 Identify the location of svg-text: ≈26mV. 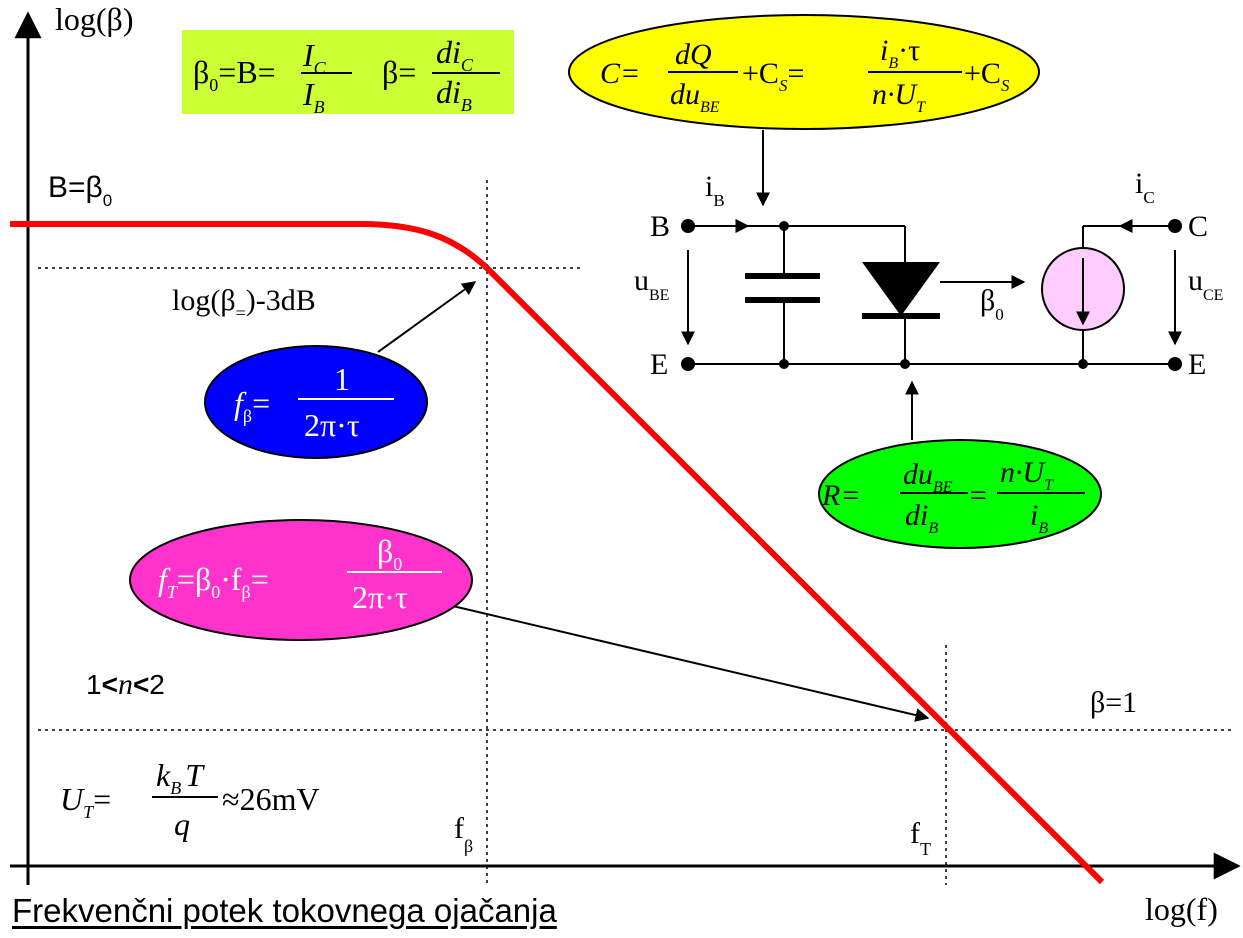
(271, 799).